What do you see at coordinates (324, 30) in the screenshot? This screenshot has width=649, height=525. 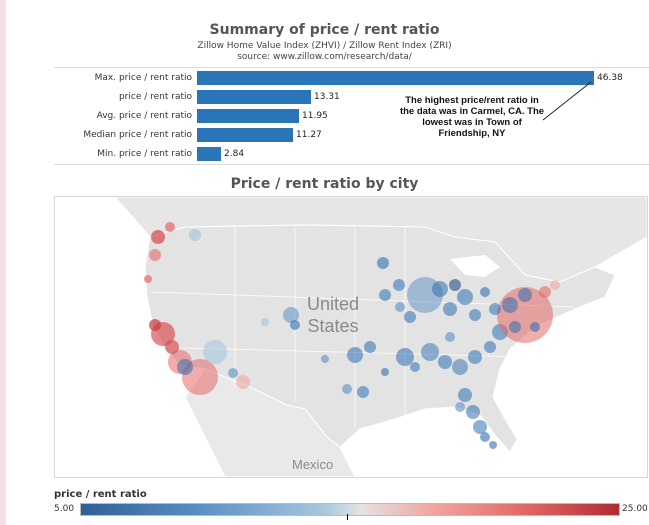 I see `summary-chart-title: Summary of price / rent ratio` at bounding box center [324, 30].